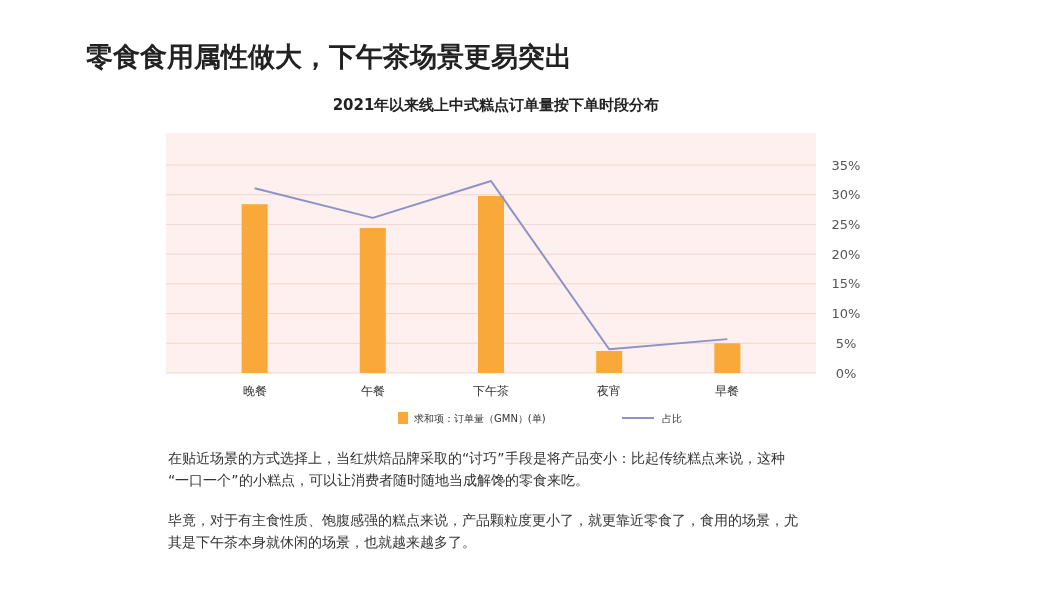 The image size is (1046, 592). I want to click on x-tick-label: 早餐, so click(727, 391).